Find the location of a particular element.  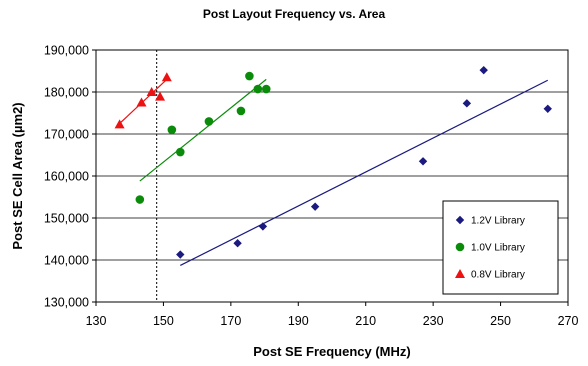

legend: 1.2V Library 1.0V Library 0.8V Library is located at coordinates (500, 247).